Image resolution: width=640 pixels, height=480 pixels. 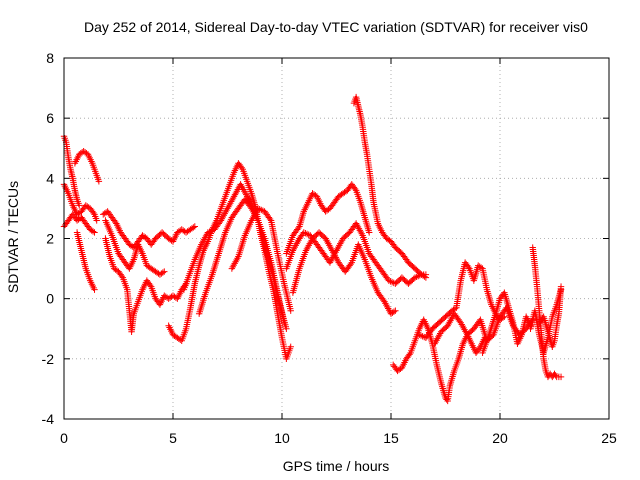 I want to click on x-tick-label: 10, so click(x=282, y=438).